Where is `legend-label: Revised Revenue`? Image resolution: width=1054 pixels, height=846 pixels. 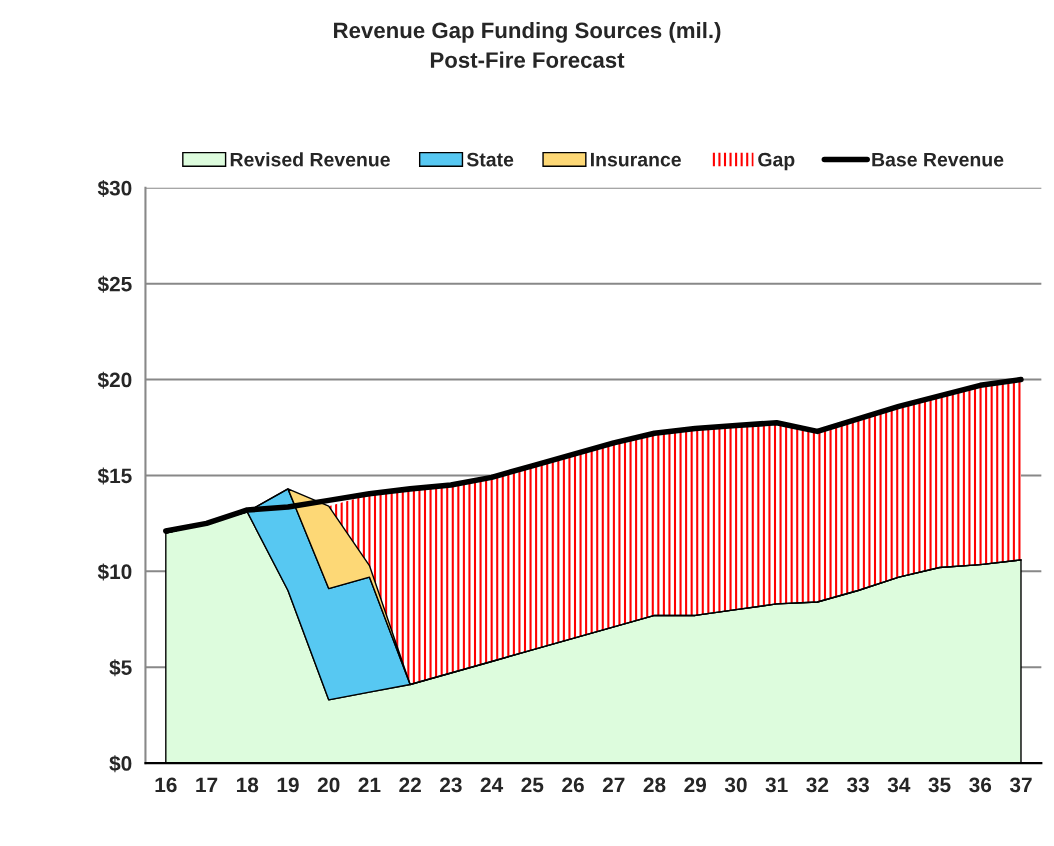
legend-label: Revised Revenue is located at coordinates (310, 159).